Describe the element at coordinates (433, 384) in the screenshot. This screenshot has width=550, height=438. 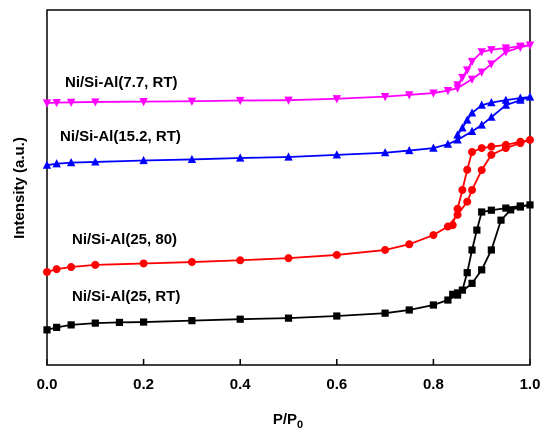
I see `x-tick-label: 0.8` at that location.